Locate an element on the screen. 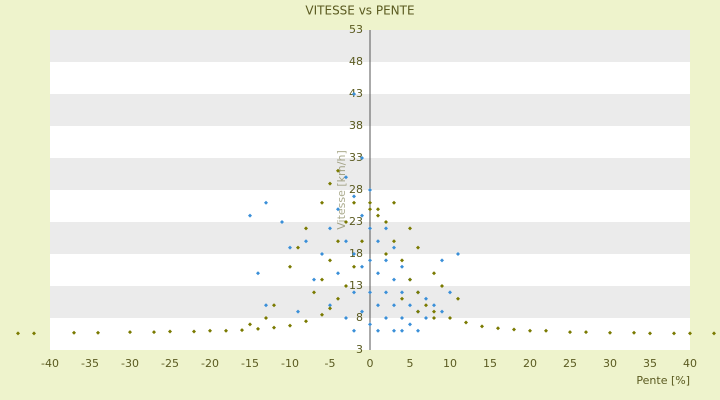 This screenshot has height=400, width=720. chart-title: VITESSE vs PENTE is located at coordinates (359, 11).